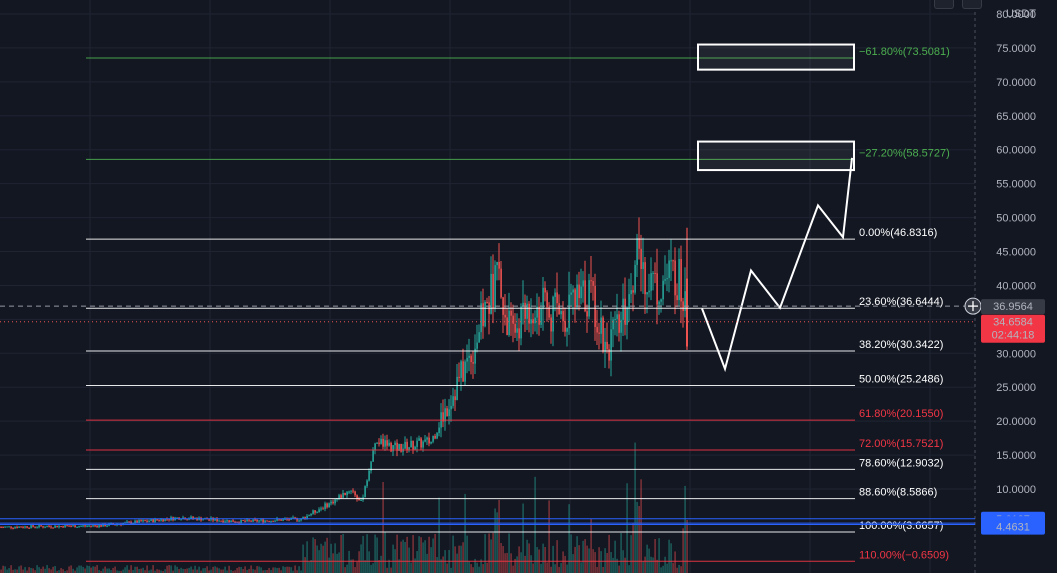  Describe the element at coordinates (901, 414) in the screenshot. I see `fib-label: 61.80%(20.1550)` at that location.